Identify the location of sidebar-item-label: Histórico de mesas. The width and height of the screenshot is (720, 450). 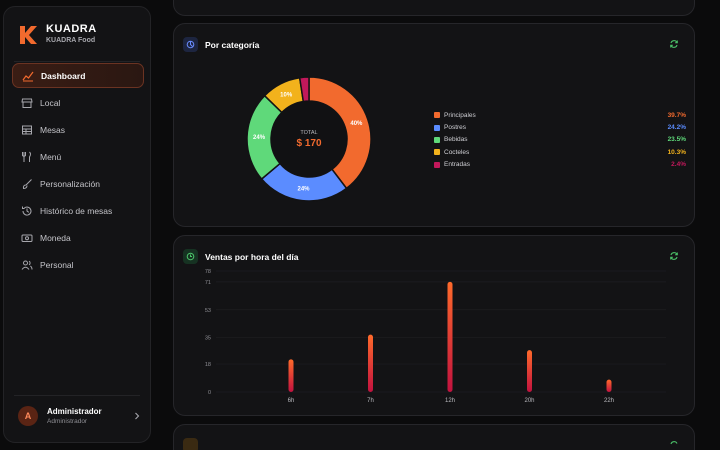
(76, 210).